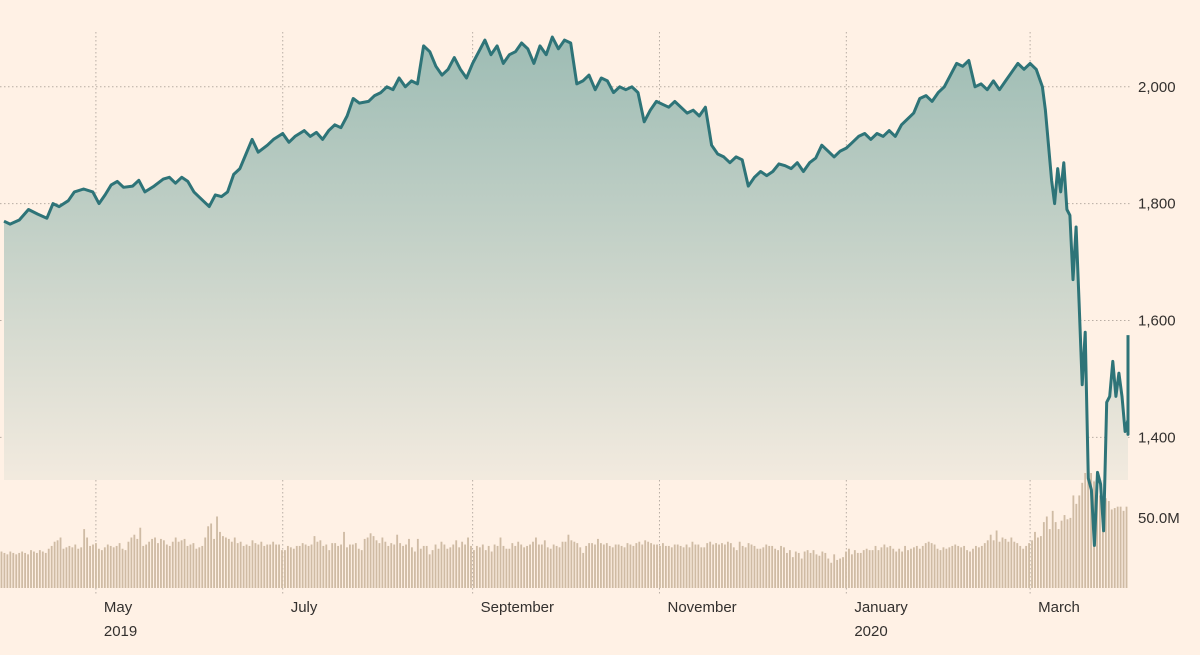 Image resolution: width=1200 pixels, height=655 pixels. Describe the element at coordinates (1157, 437) in the screenshot. I see `y-tick-label: 1,400` at that location.